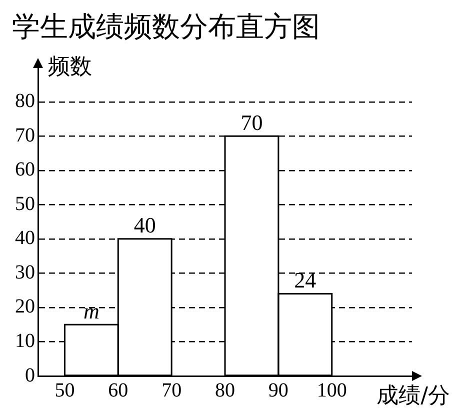  What do you see at coordinates (25, 307) in the screenshot?
I see `y-tick-label: 20` at bounding box center [25, 307].